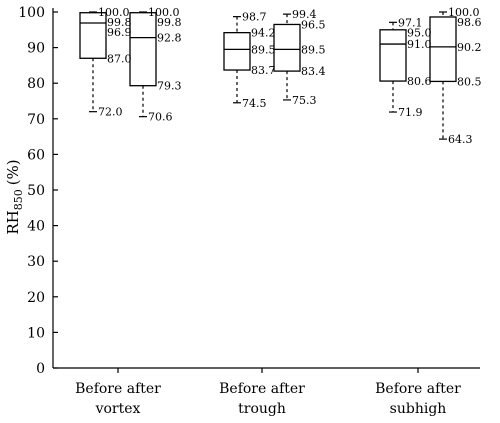 The width and height of the screenshot is (500, 423). I want to click on value-label-min: 70.6, so click(160, 117).